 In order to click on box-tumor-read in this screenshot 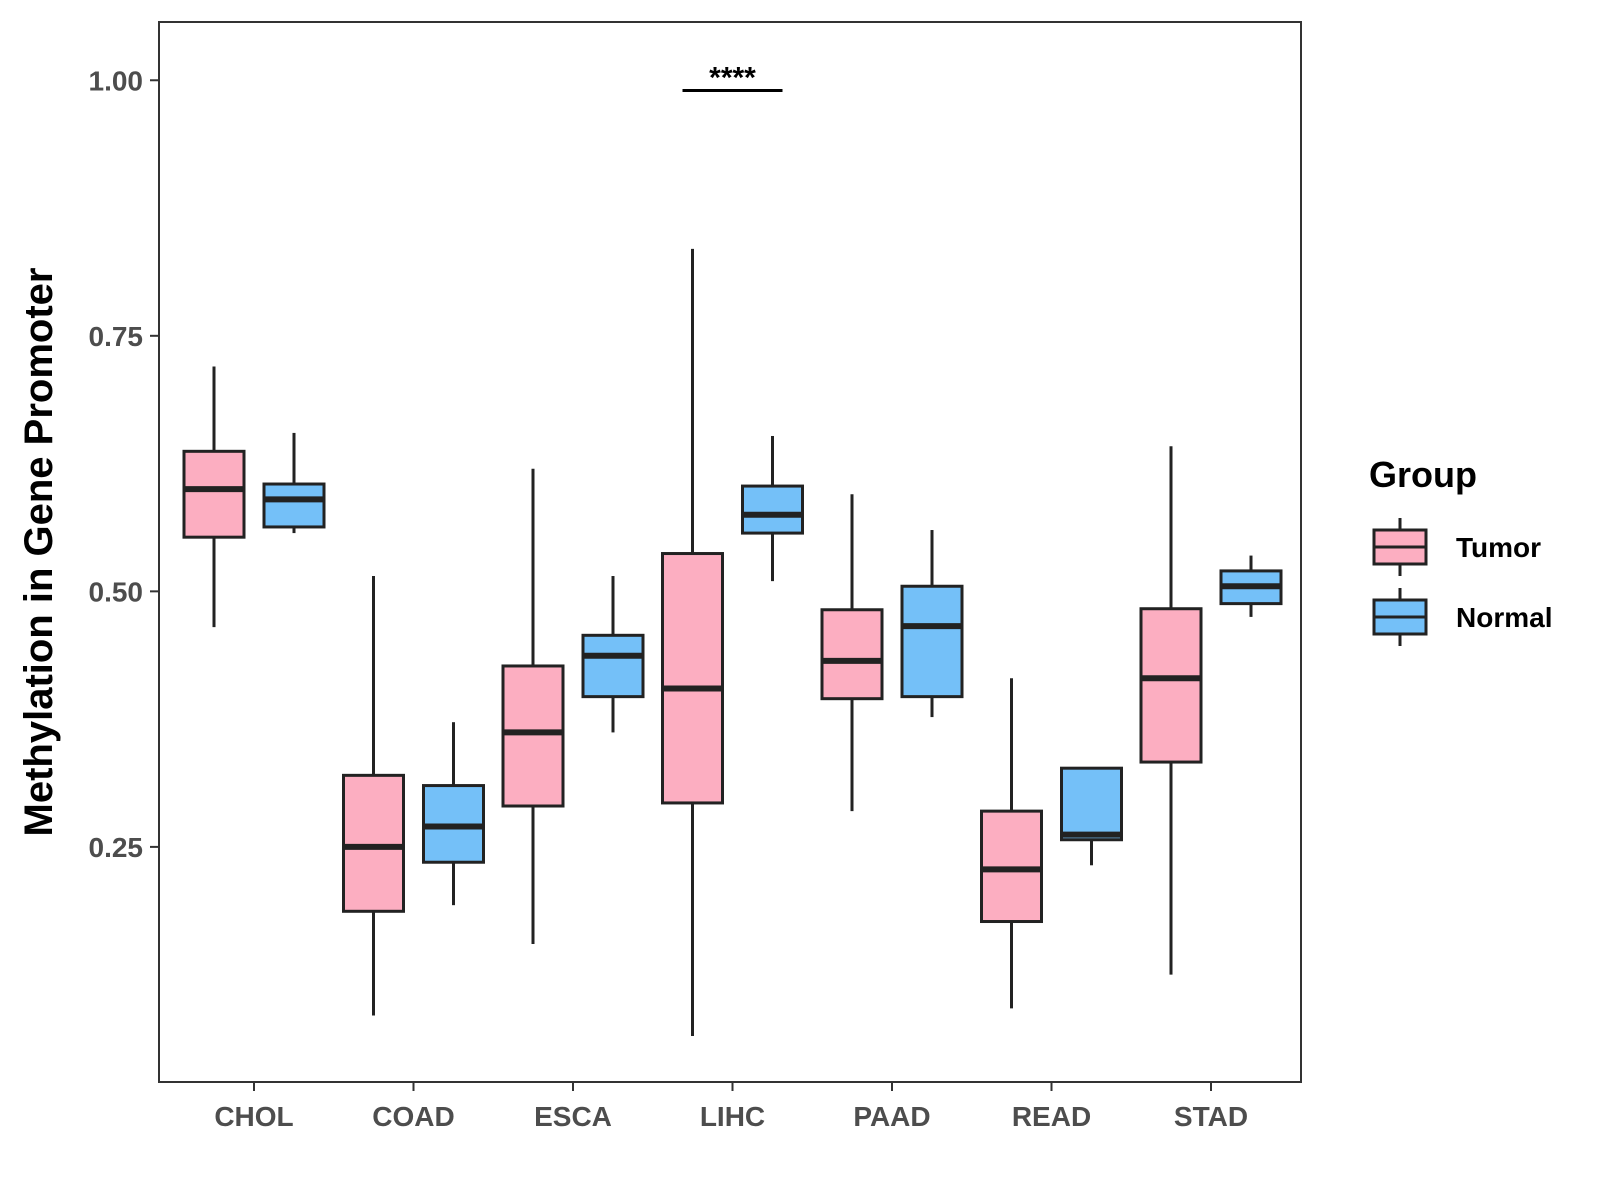, I will do `click(1011, 843)`.